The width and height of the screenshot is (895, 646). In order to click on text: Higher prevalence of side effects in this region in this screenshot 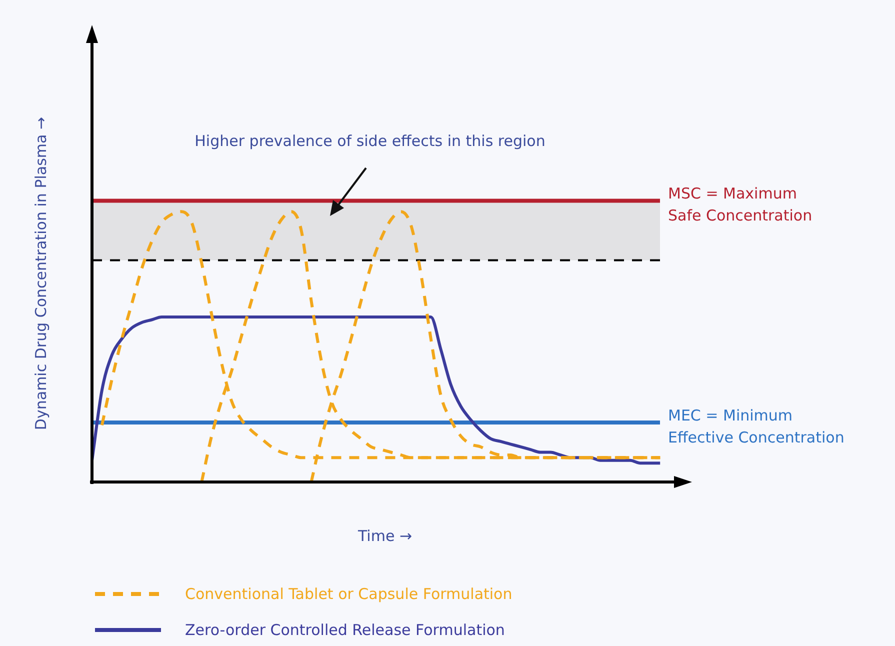, I will do `click(370, 141)`.